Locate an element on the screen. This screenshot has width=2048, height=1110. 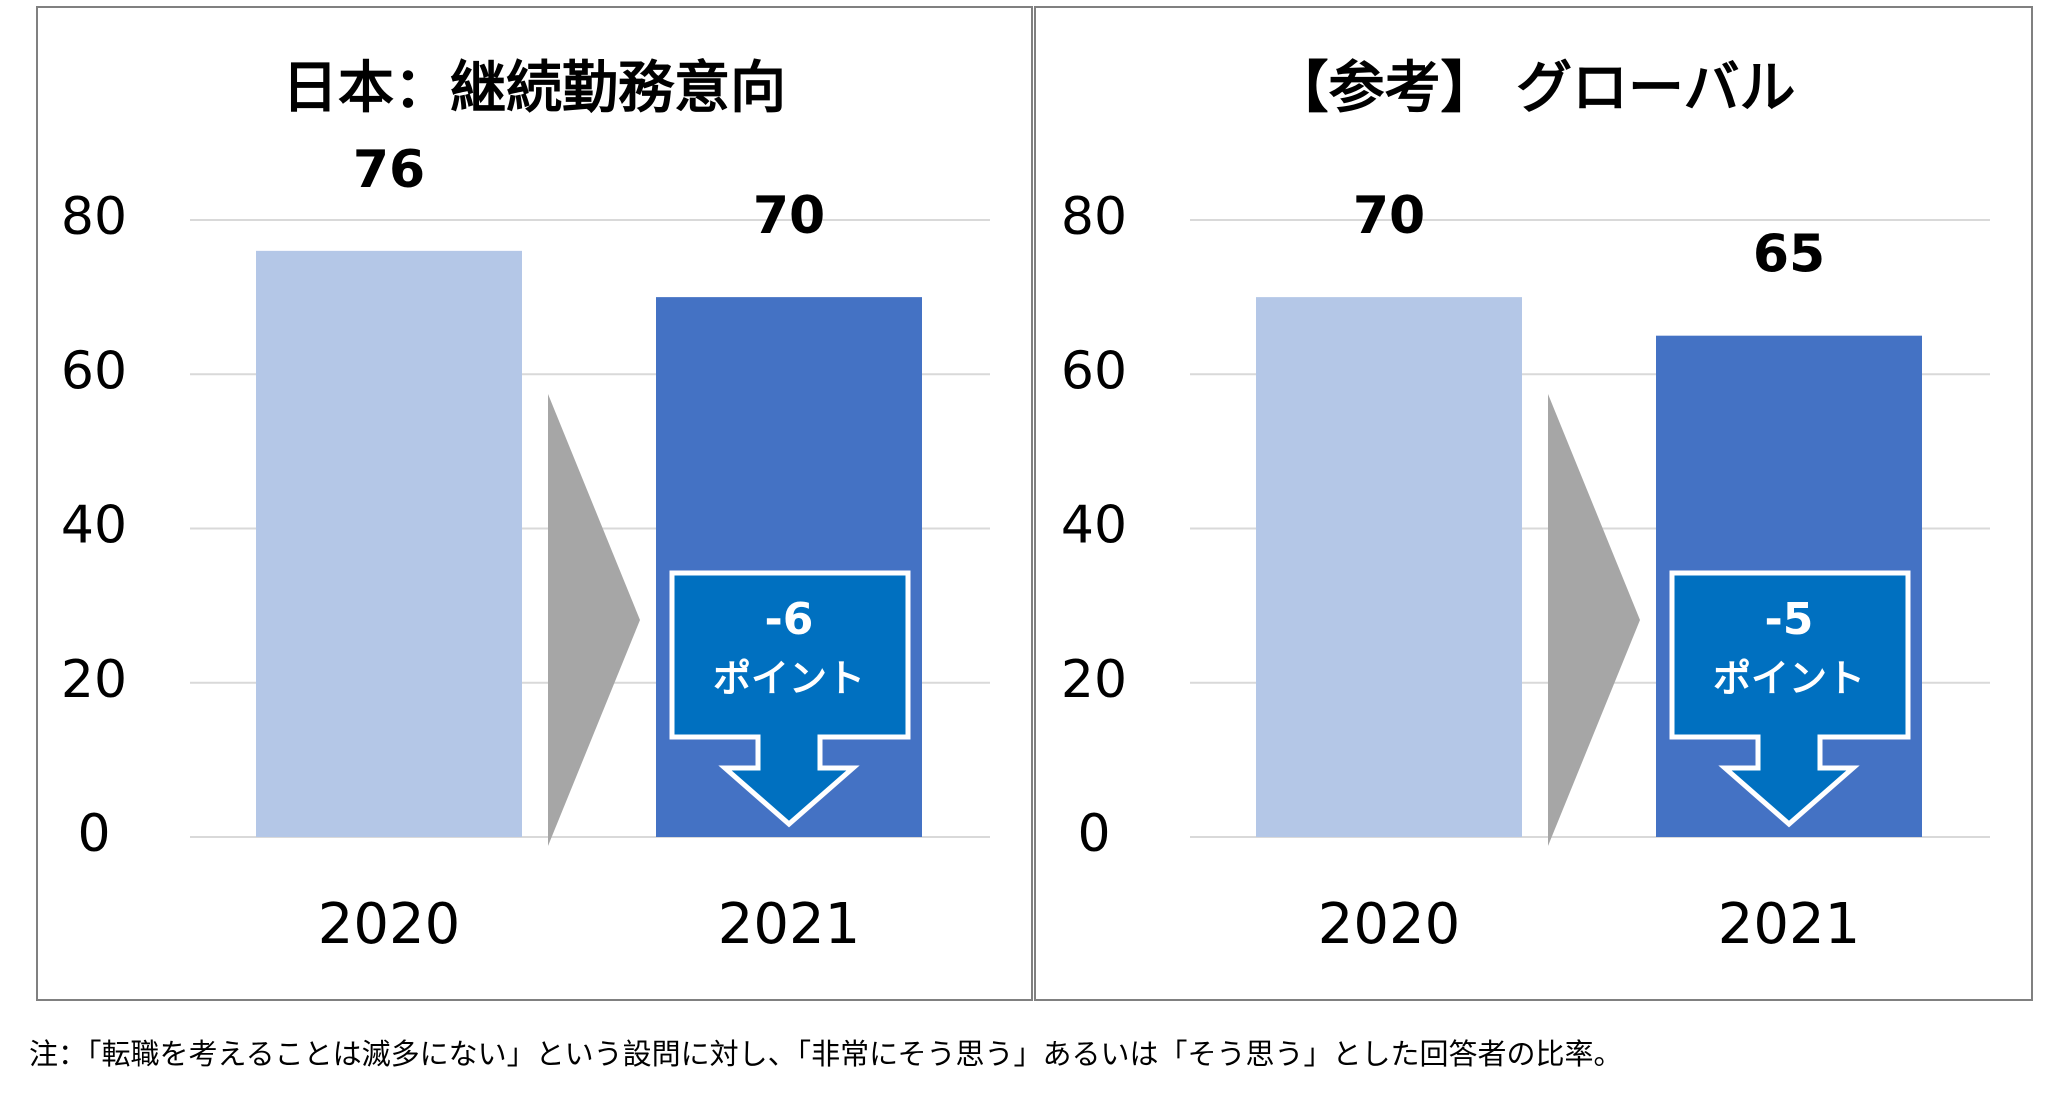
chart-title: 日本：継続勤務意向 is located at coordinates (534, 88).